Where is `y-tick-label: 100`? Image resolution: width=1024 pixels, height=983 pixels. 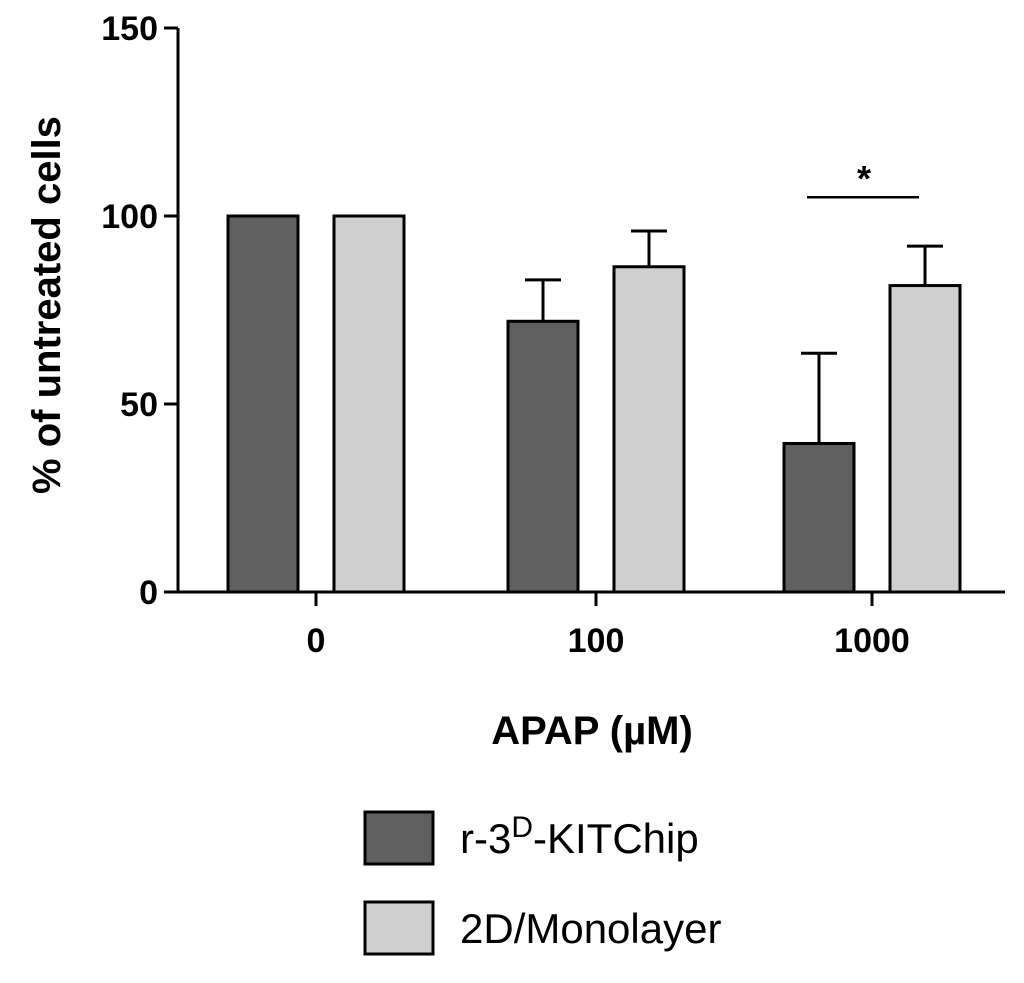 y-tick-label: 100 is located at coordinates (129, 217).